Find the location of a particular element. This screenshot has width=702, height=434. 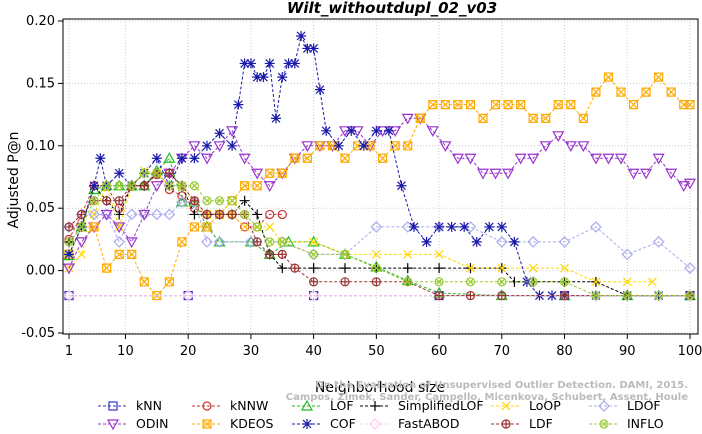

data-point-fastabod is located at coordinates (313, 295).